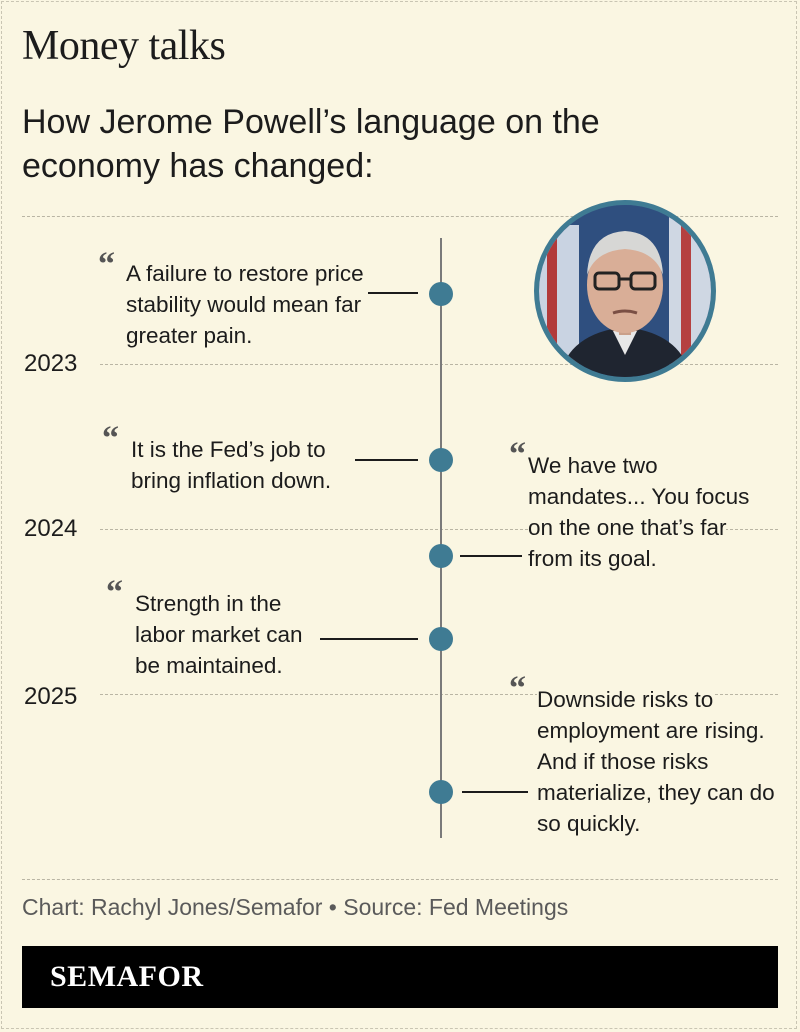 This screenshot has height=1032, width=800. I want to click on quote-3-connector, so click(491, 556).